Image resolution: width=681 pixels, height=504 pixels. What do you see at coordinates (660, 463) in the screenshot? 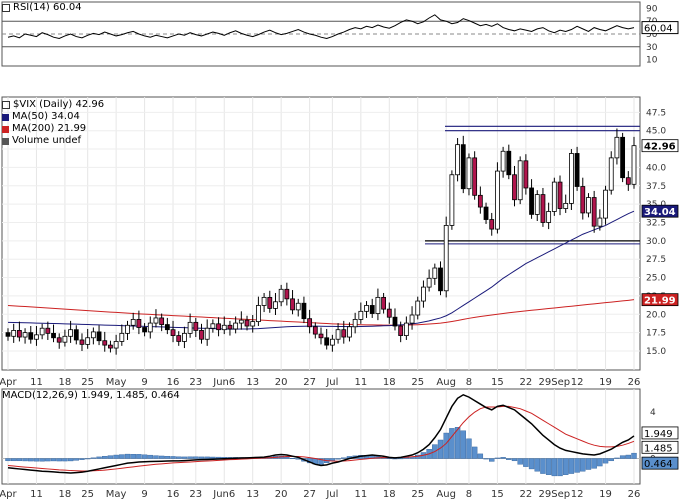
I see `histogram-value-tag` at bounding box center [660, 463].